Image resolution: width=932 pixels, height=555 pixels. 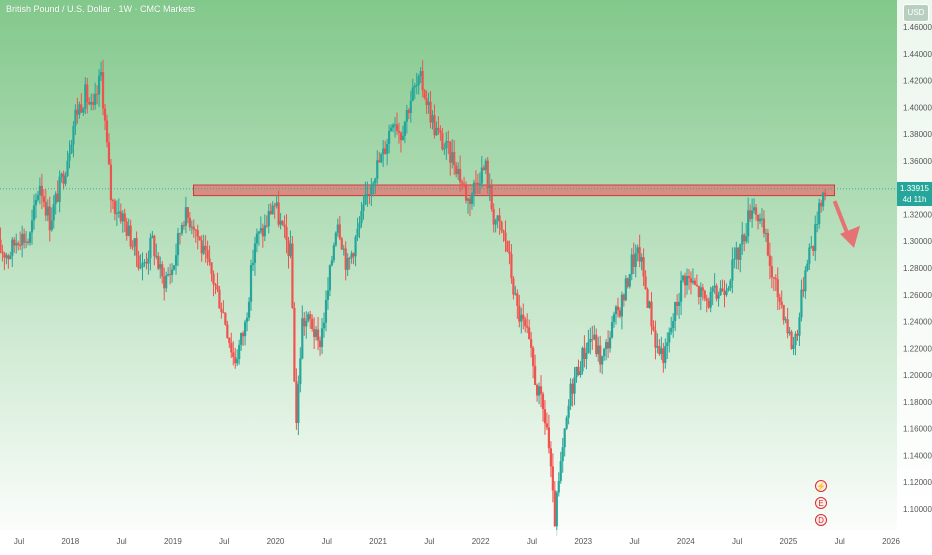 What do you see at coordinates (513, 190) in the screenshot?
I see `resistance-zone` at bounding box center [513, 190].